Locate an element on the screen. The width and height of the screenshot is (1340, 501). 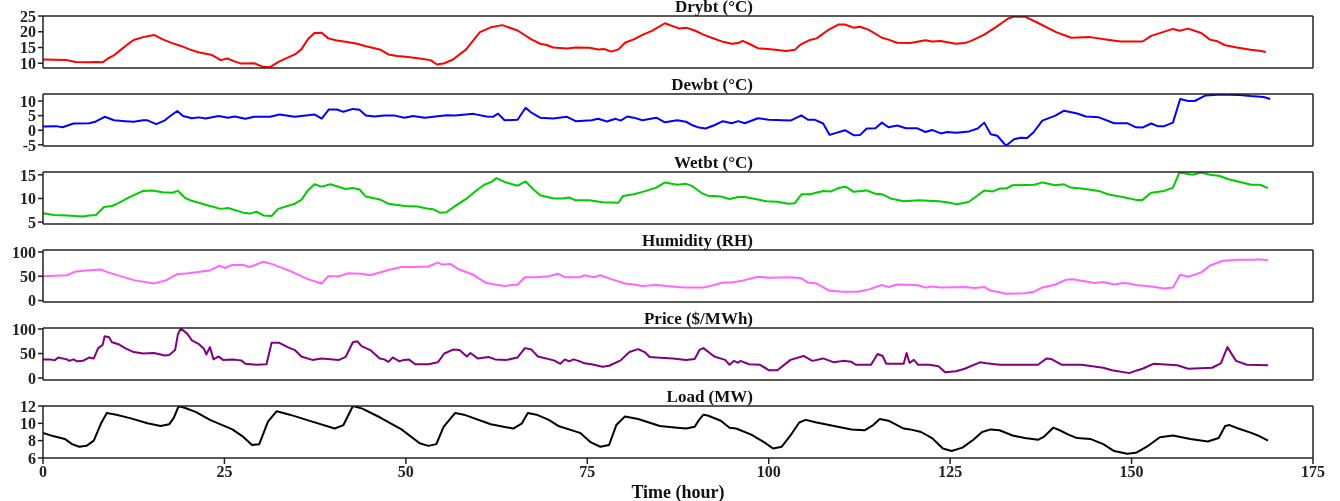
y-tick-label: 5 is located at coordinates (32, 222).